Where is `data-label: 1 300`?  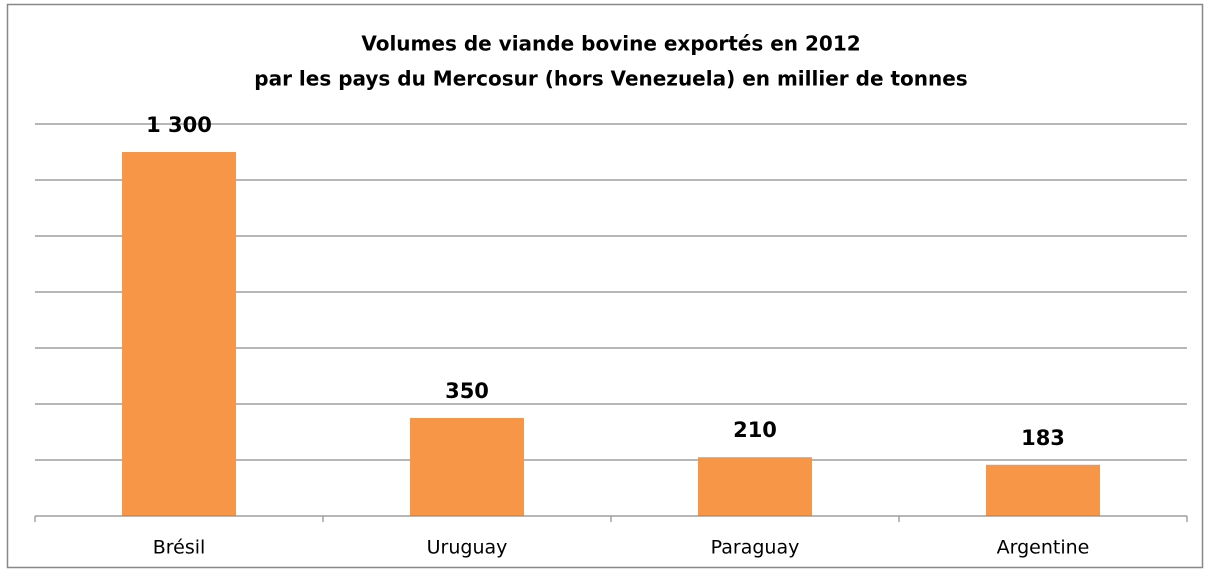
data-label: 1 300 is located at coordinates (179, 125).